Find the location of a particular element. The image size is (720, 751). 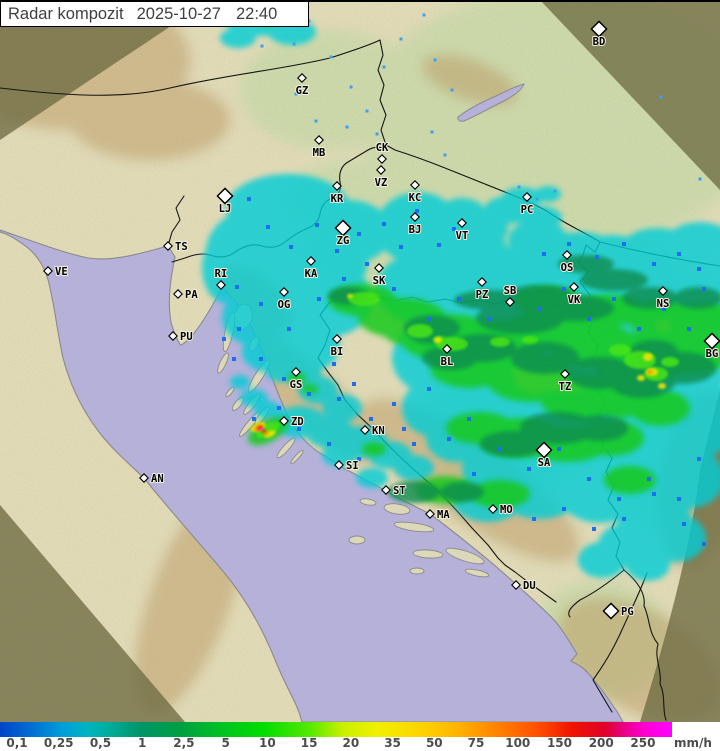

legend-label: 0,25 is located at coordinates (58, 743).